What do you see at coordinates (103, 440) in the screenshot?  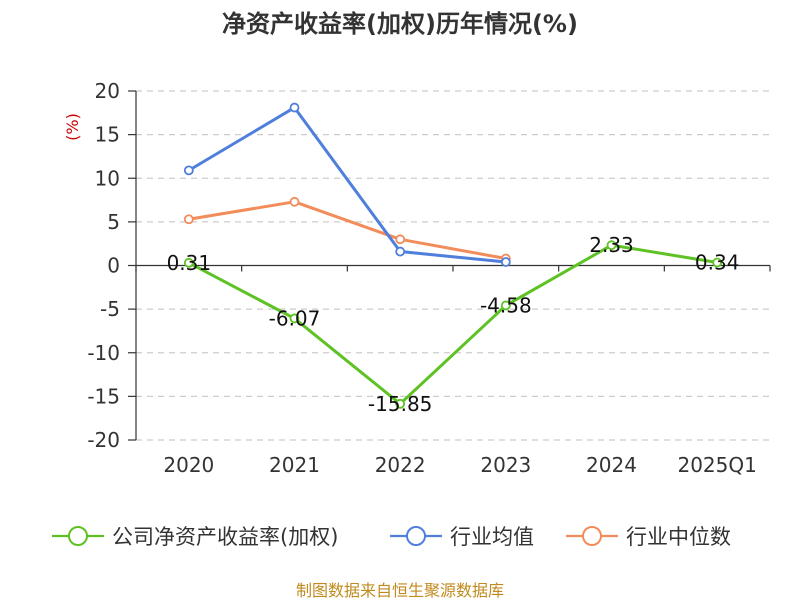 I see `y-tick-label: -20` at bounding box center [103, 440].